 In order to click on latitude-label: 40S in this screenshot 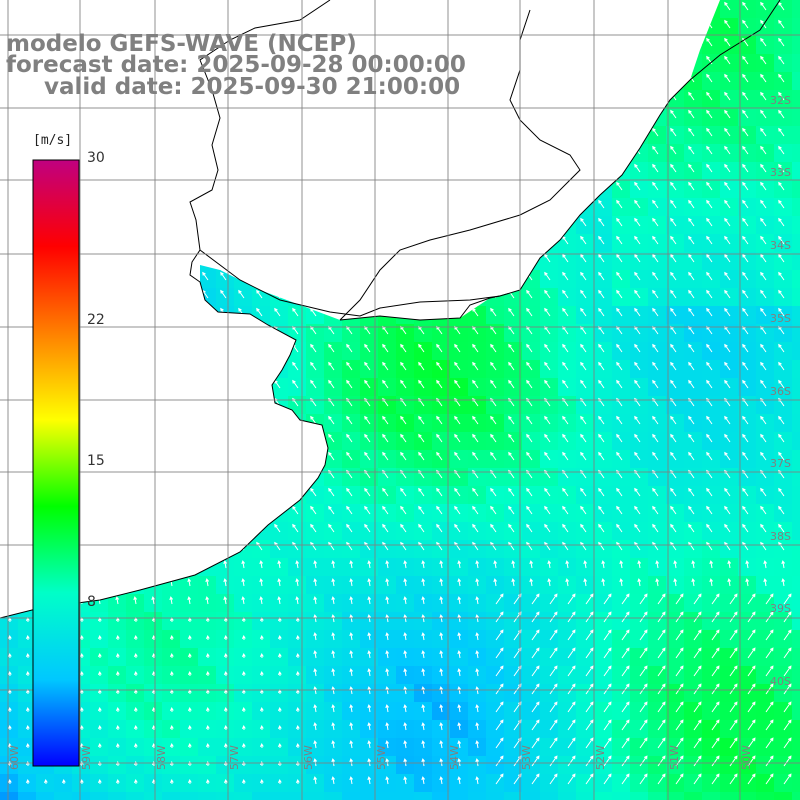, I will do `click(780, 681)`.